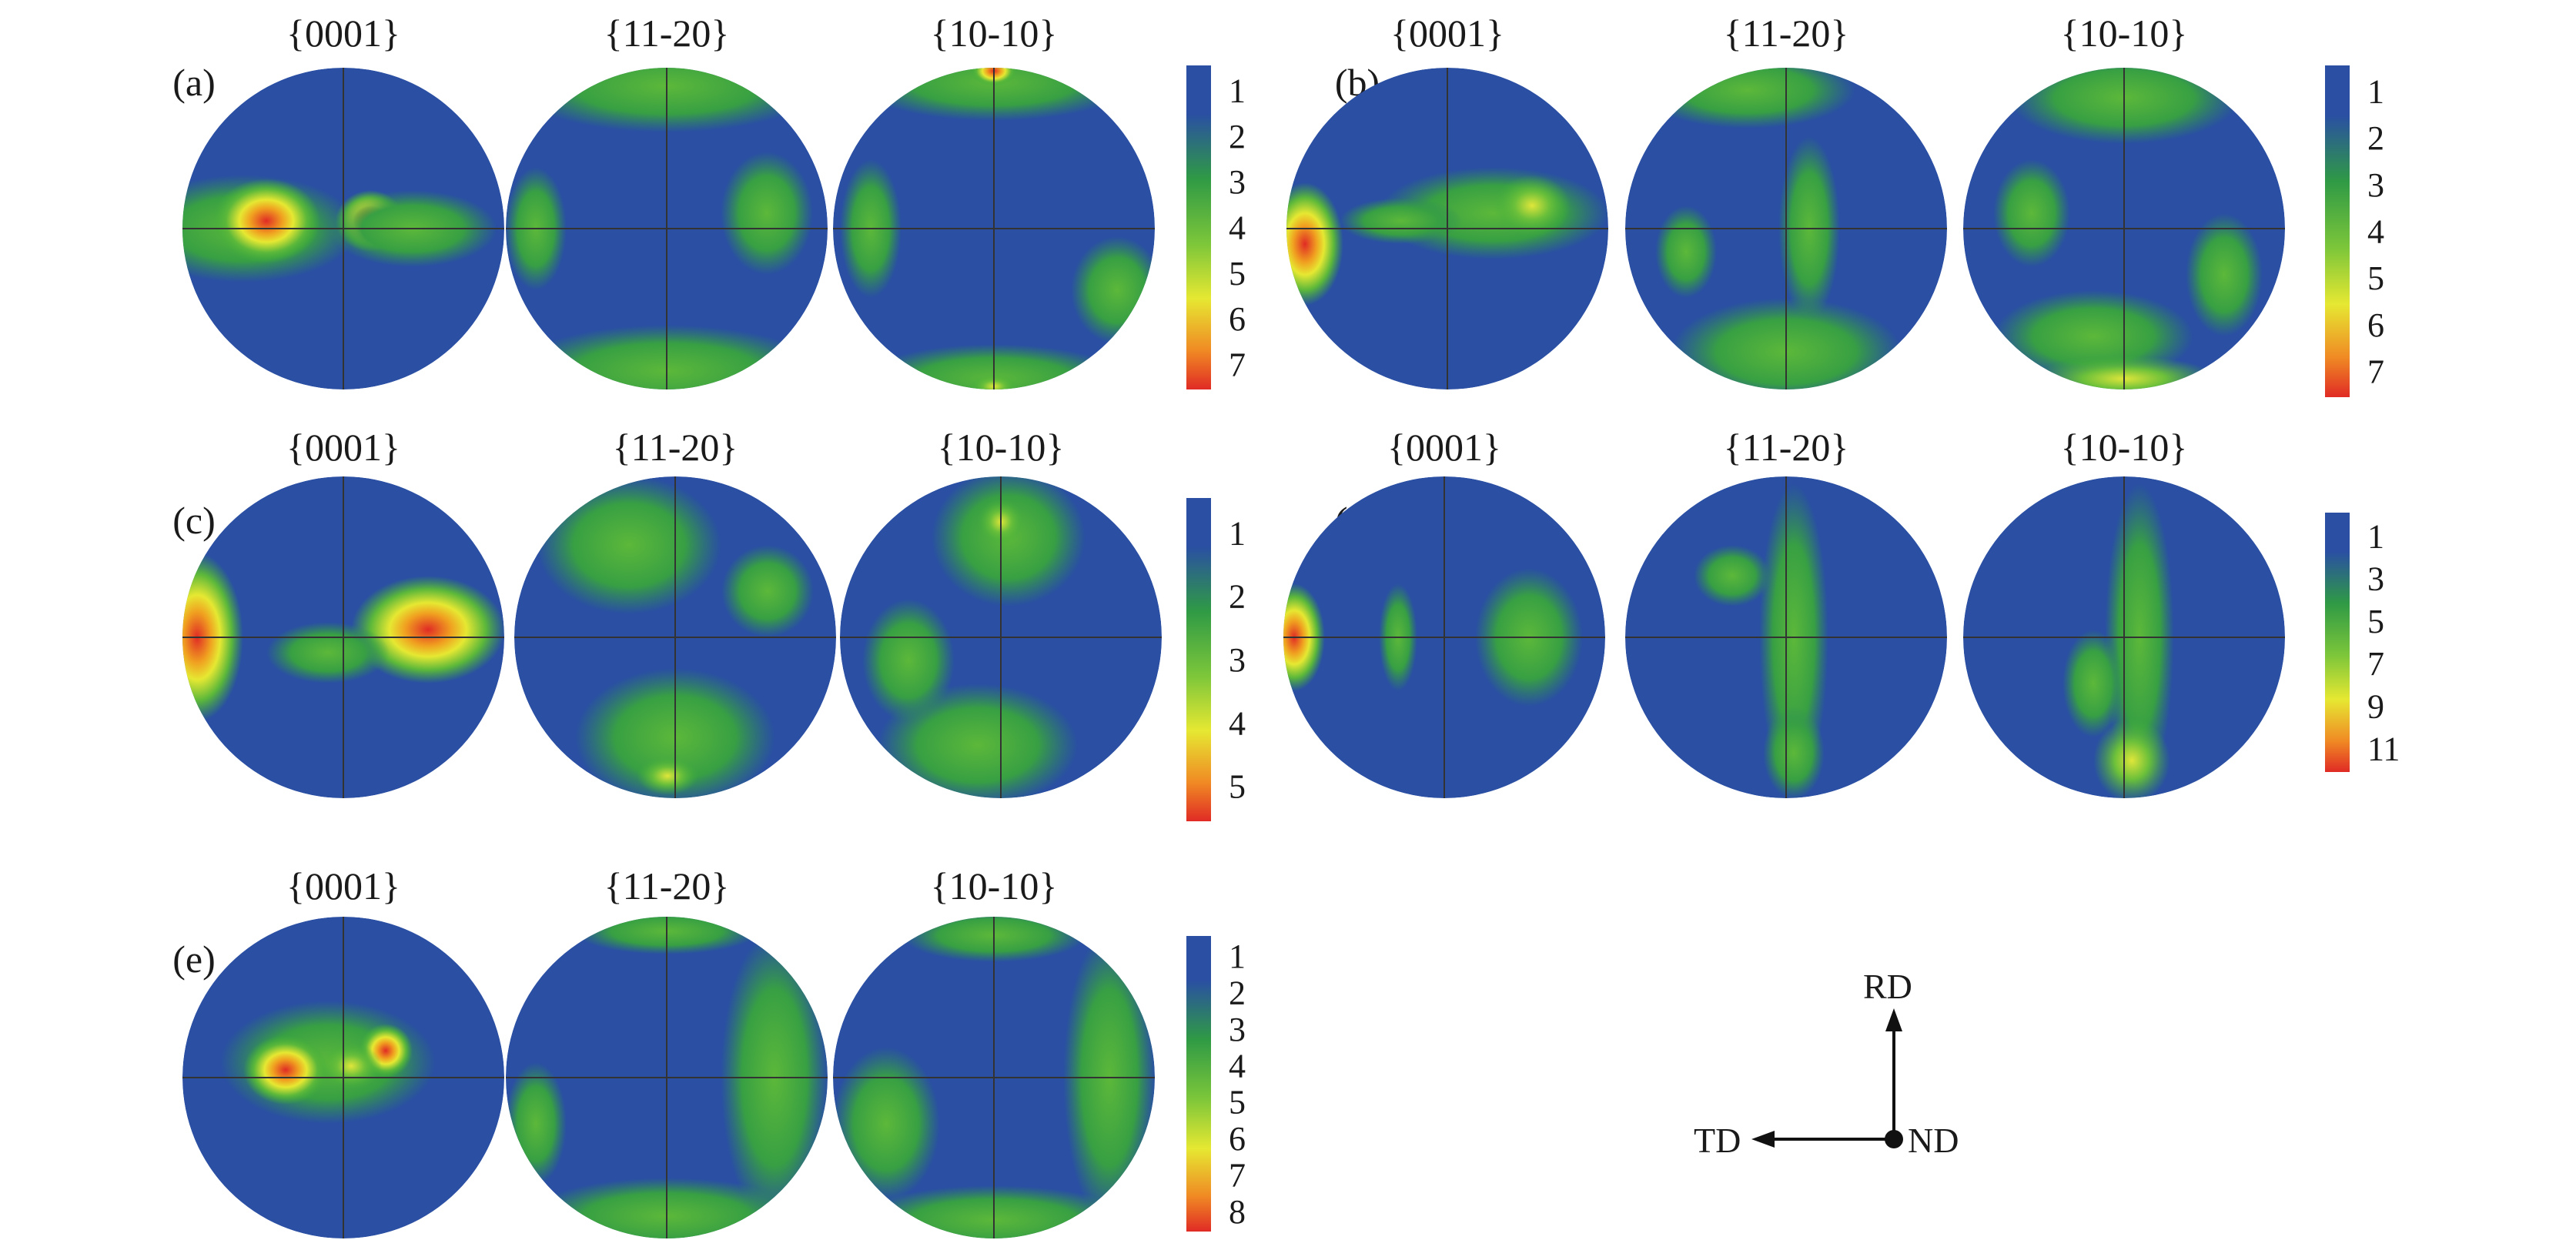 The image size is (2576, 1240). What do you see at coordinates (1893, 1019) in the screenshot?
I see `rd-arrowhead-icon` at bounding box center [1893, 1019].